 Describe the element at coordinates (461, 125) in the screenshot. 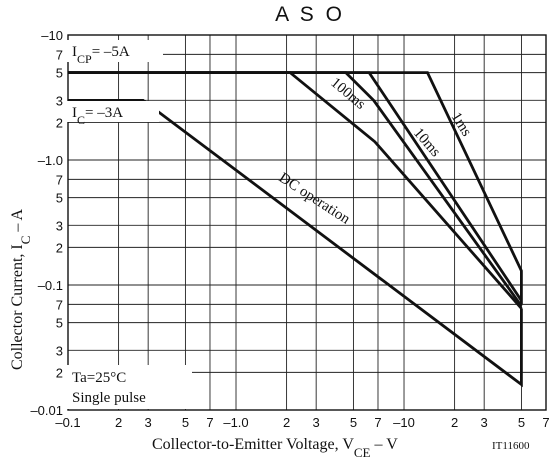

I see `label-1ms: 1ms` at that location.